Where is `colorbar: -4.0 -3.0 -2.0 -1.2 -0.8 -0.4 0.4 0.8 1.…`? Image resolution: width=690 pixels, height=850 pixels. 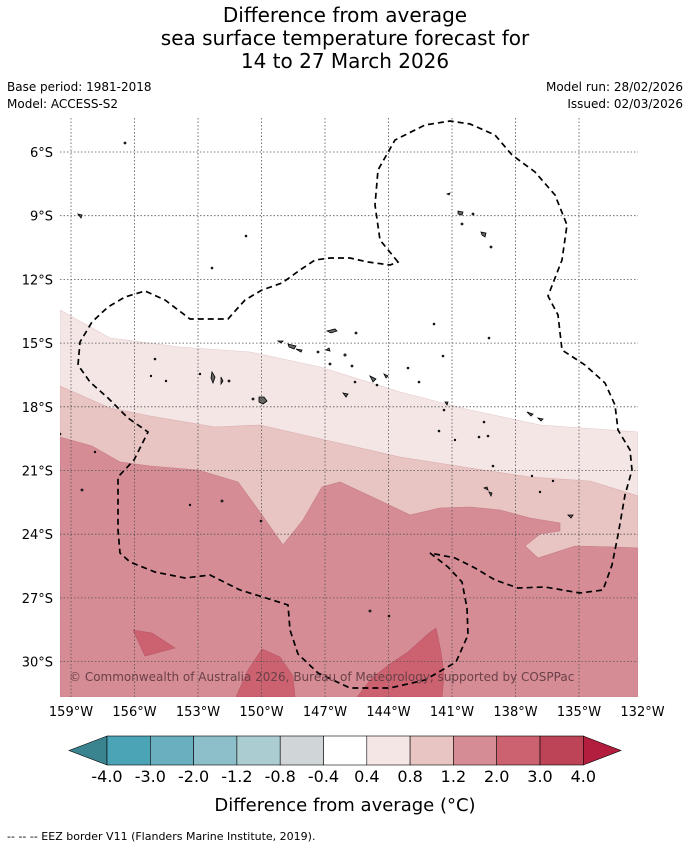
colorbar: -4.0 -3.0 -2.0 -1.2 -0.8 -0.4 0.4 0.8 1.… is located at coordinates (345, 775).